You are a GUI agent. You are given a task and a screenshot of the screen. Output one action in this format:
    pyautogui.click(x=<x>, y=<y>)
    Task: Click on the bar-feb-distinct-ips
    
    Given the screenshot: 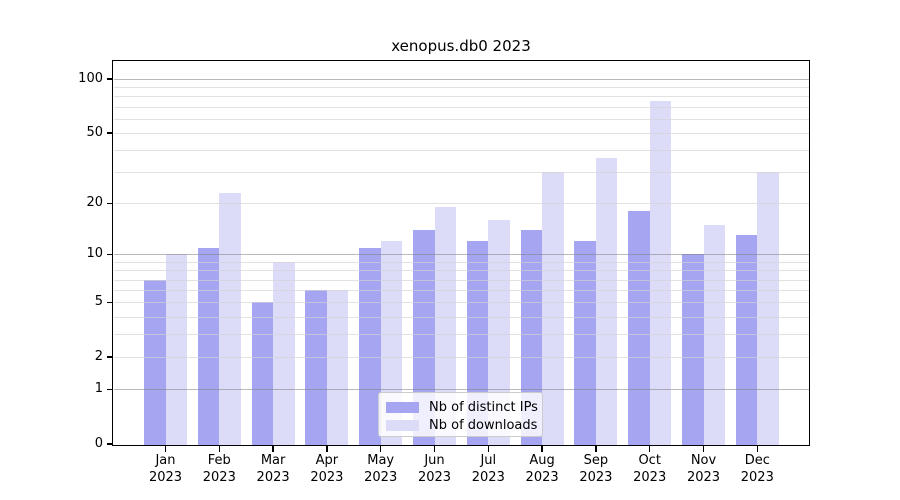 What is the action you would take?
    pyautogui.click(x=208, y=346)
    